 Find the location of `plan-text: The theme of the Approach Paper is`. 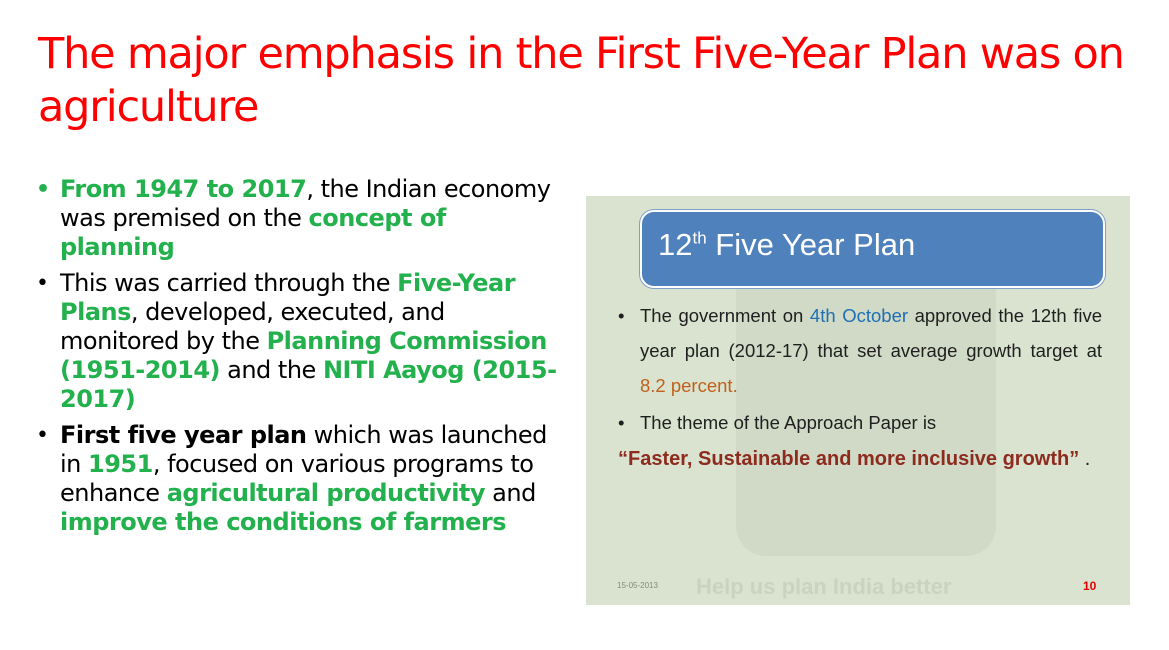

plan-text: The theme of the Approach Paper is is located at coordinates (788, 422).